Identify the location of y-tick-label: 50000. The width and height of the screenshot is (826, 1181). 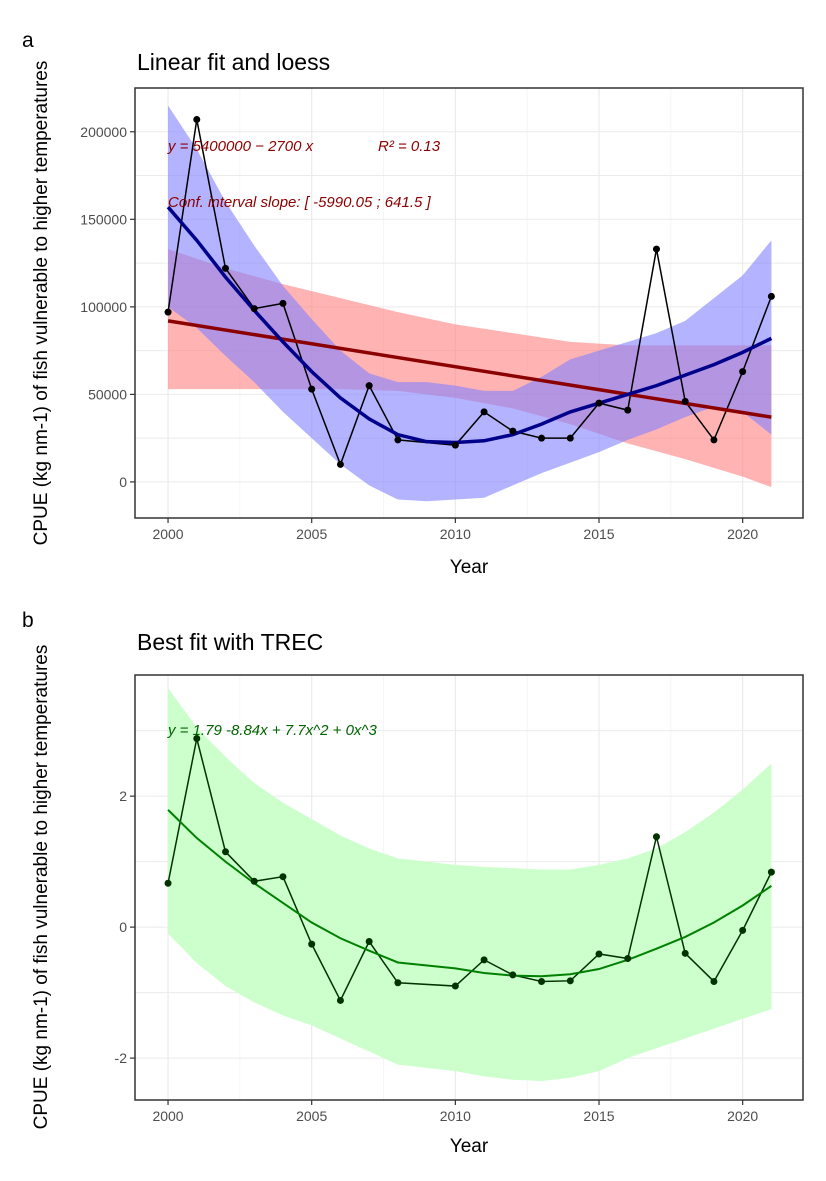
(107, 394).